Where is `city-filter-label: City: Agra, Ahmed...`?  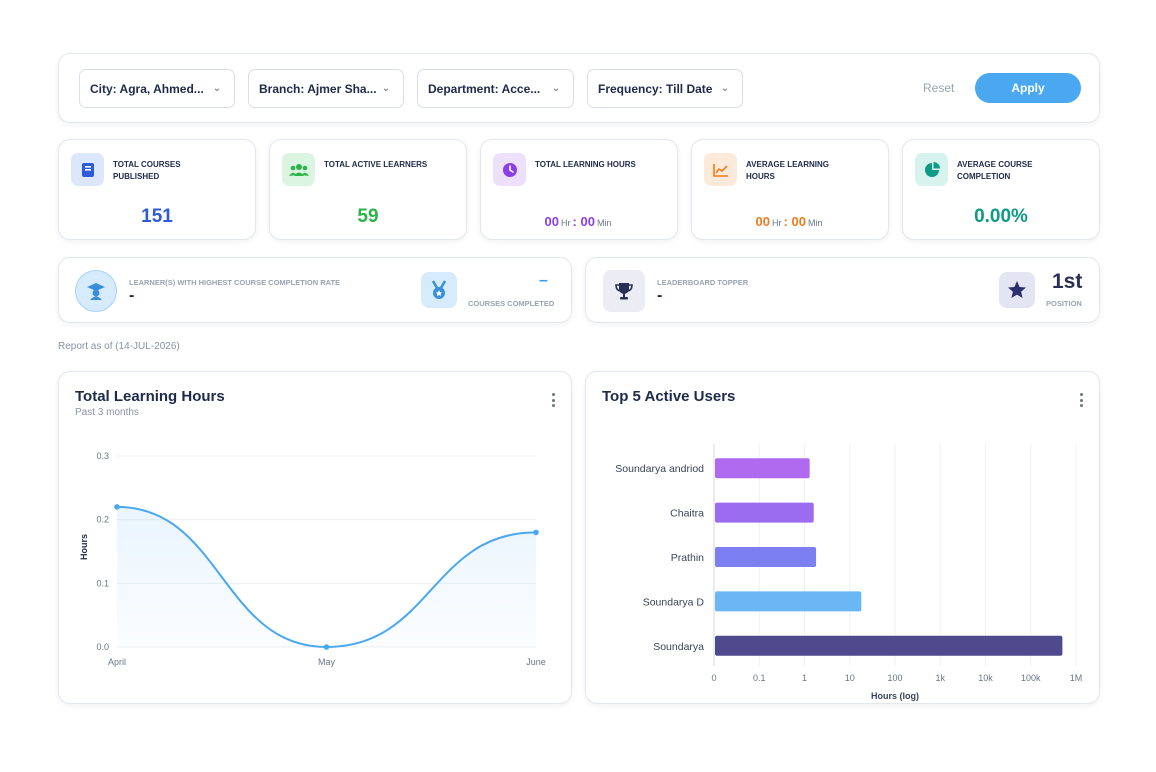
city-filter-label: City: Agra, Ahmed... is located at coordinates (147, 88).